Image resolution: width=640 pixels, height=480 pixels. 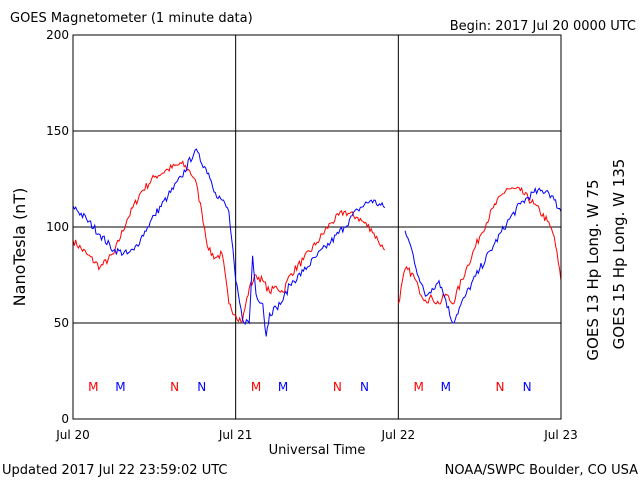 I want to click on x-axis-label: Universal Time, so click(x=317, y=450).